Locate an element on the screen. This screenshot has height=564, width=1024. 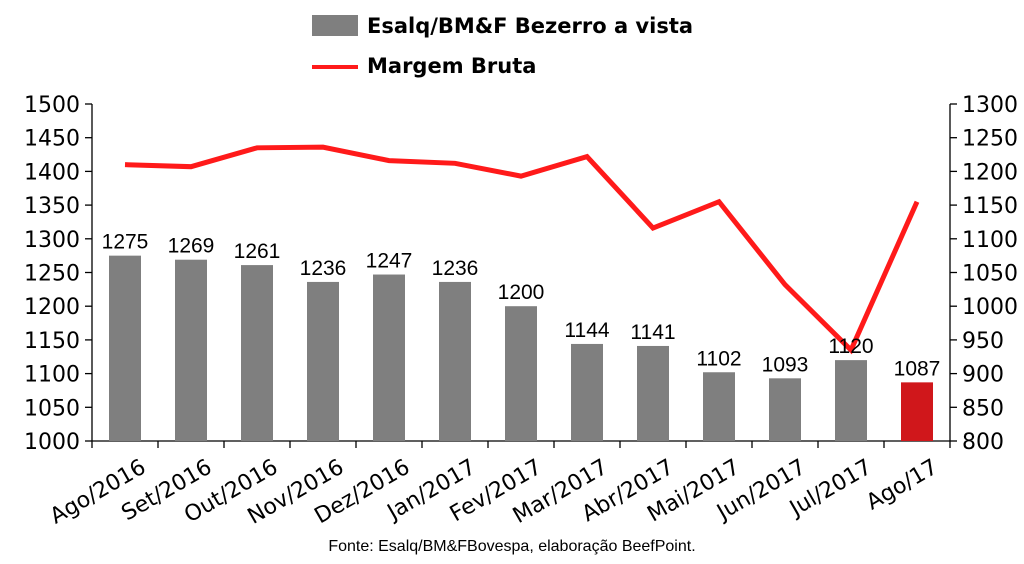
y-left-tick-label: 1300 is located at coordinates (52, 240).